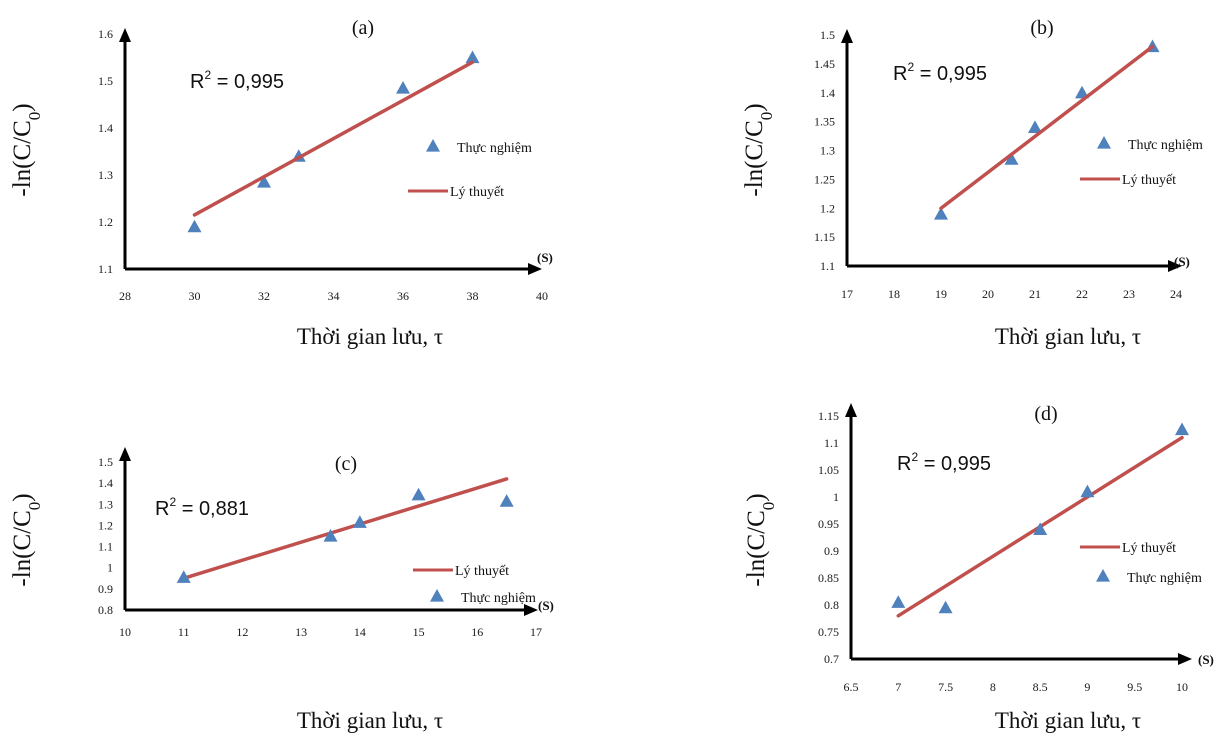 The image size is (1219, 740). What do you see at coordinates (242, 632) in the screenshot?
I see `x-tick-label: 12` at bounding box center [242, 632].